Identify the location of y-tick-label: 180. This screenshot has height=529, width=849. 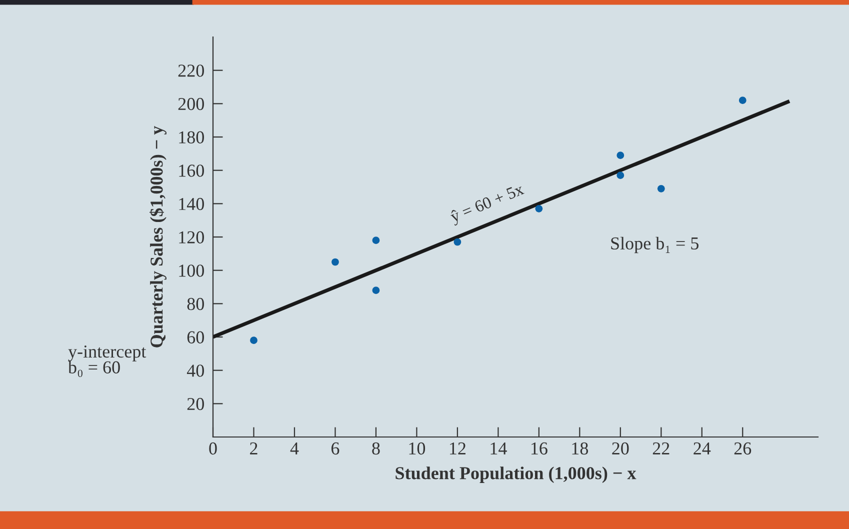
(191, 137).